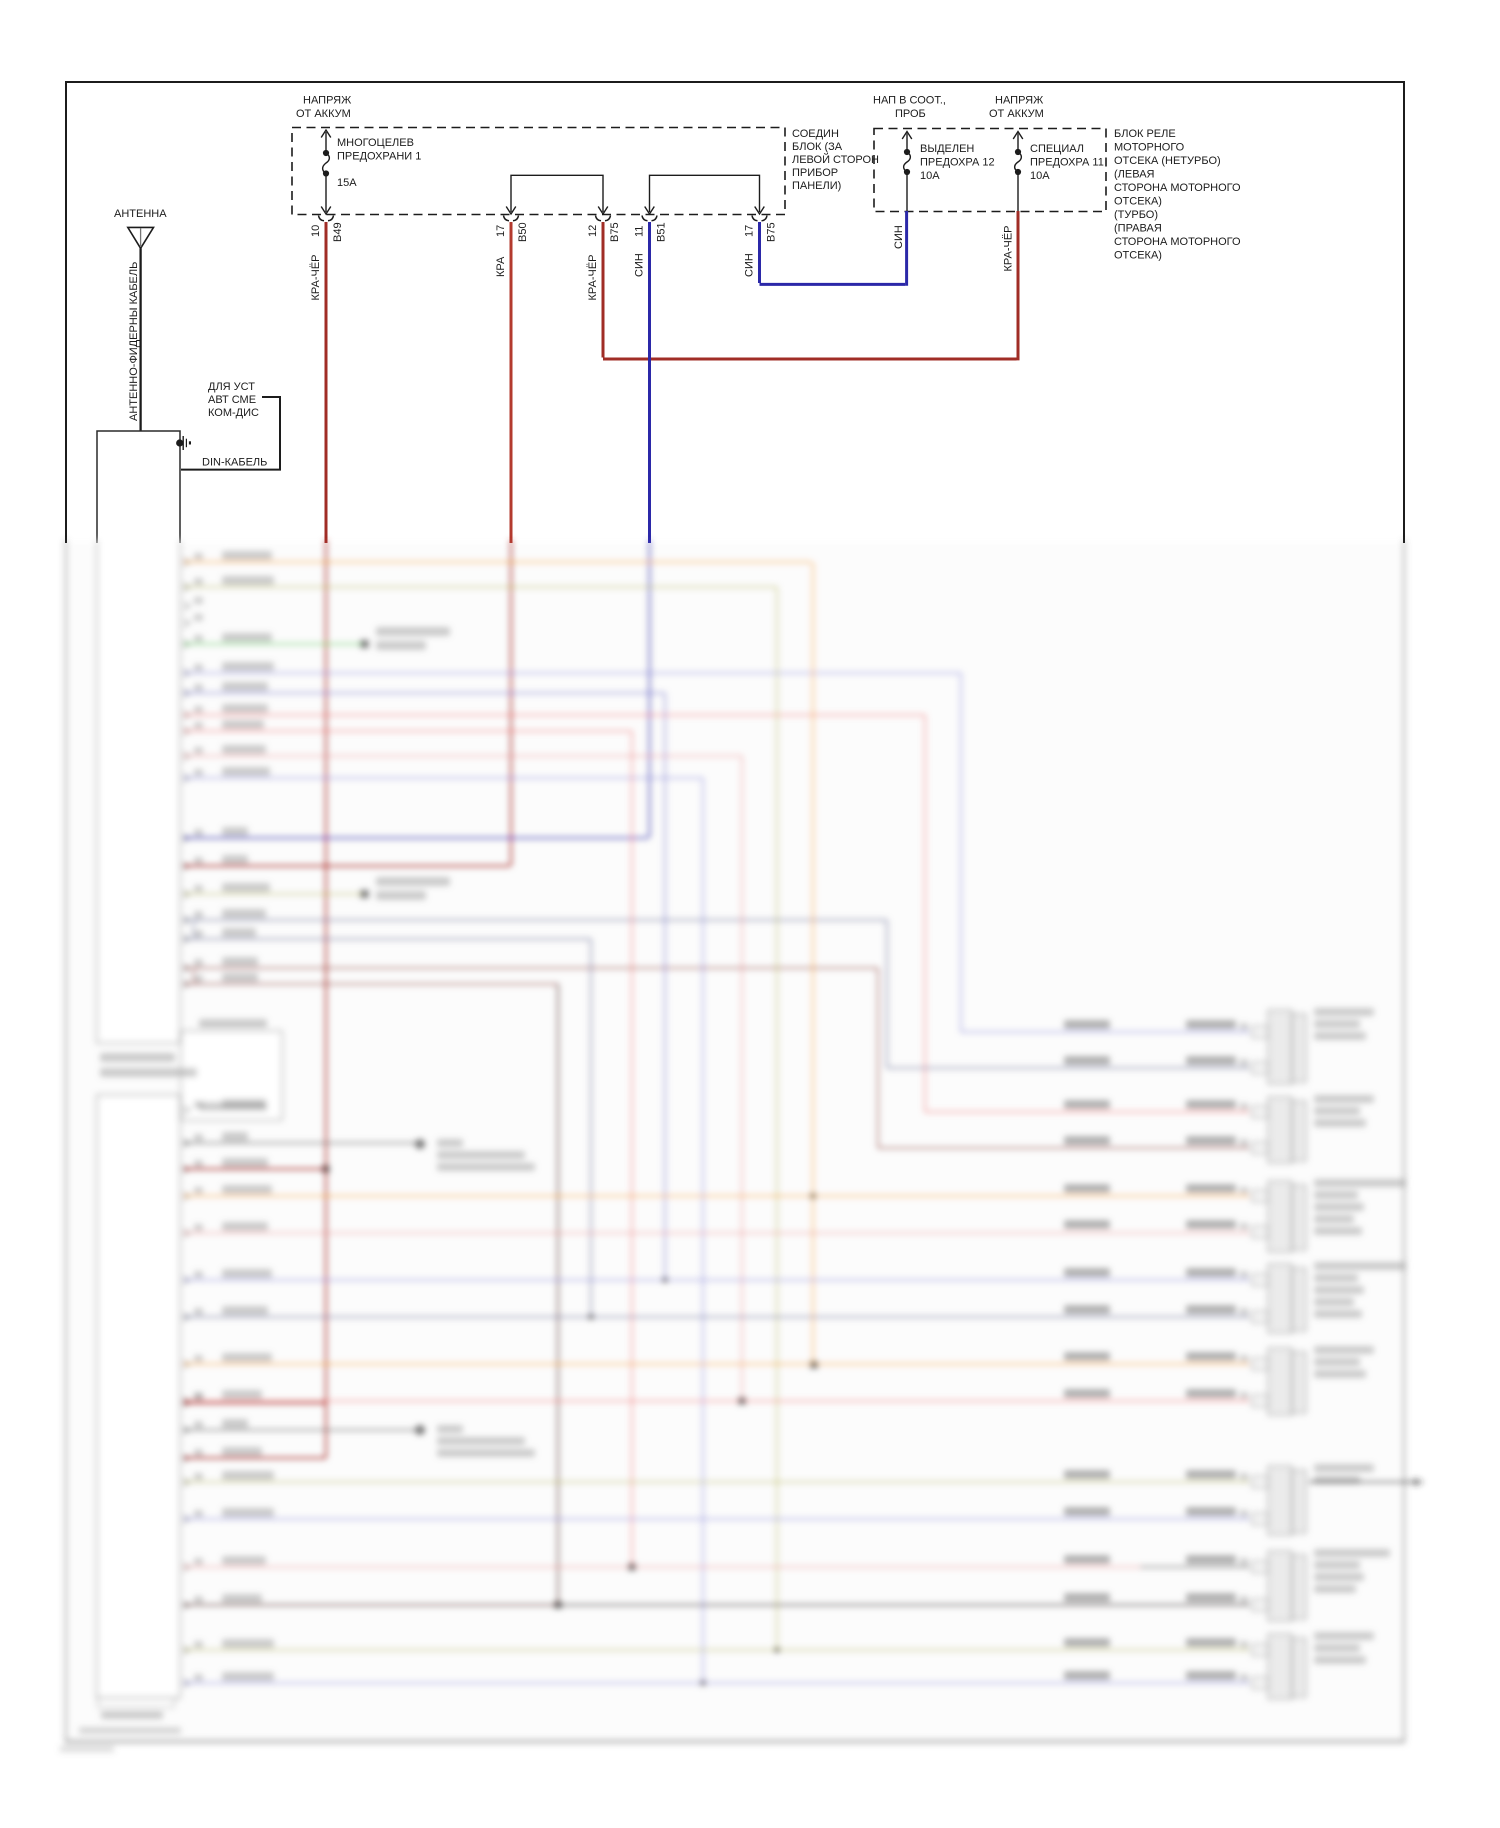 Image resolution: width=1500 pixels, height=1828 pixels. What do you see at coordinates (140, 214) in the screenshot?
I see `svg-text: АНТЕННА` at bounding box center [140, 214].